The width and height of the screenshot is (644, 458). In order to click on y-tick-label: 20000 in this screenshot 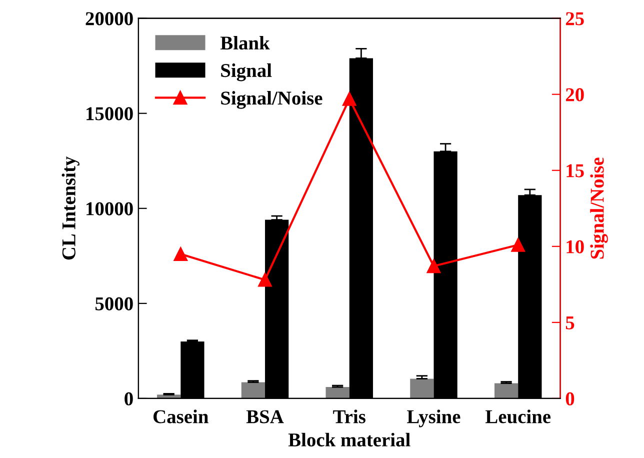, I will do `click(109, 19)`.